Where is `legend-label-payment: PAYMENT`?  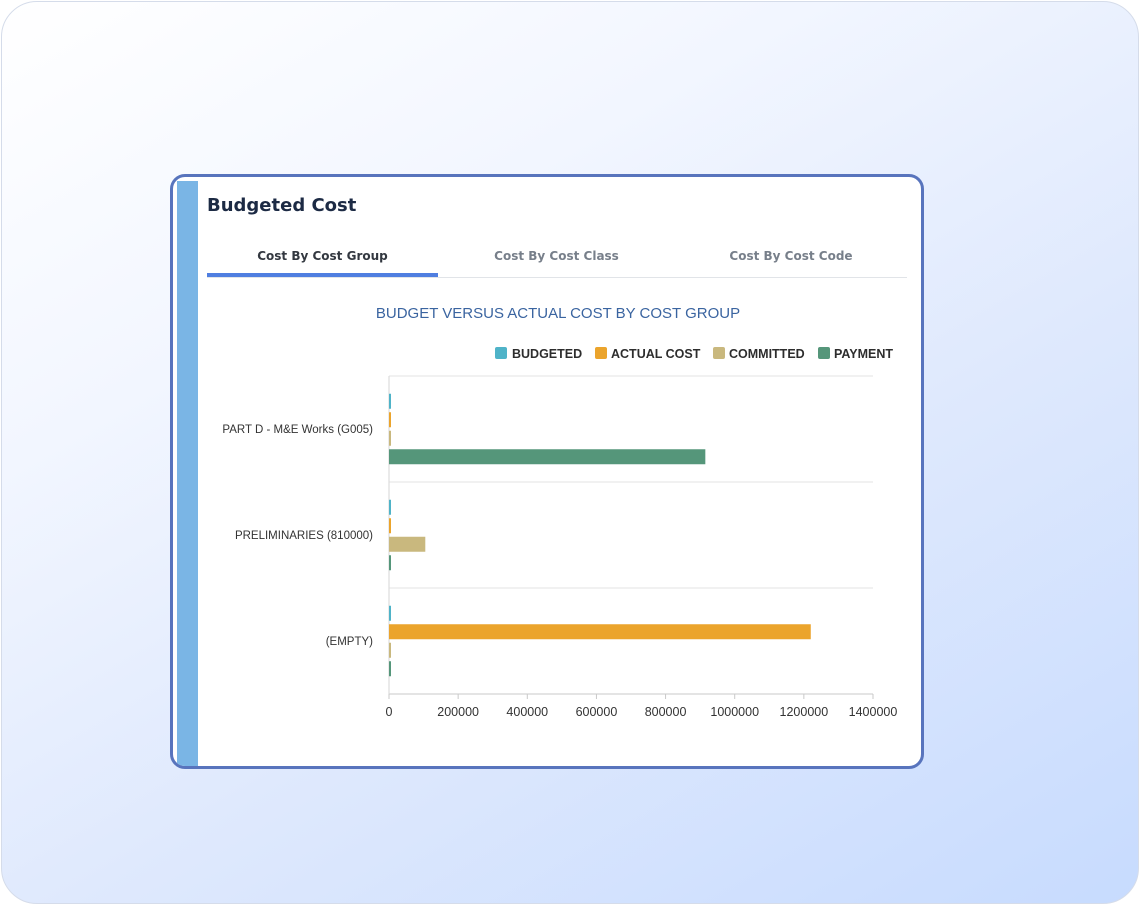
legend-label-payment: PAYMENT is located at coordinates (863, 354).